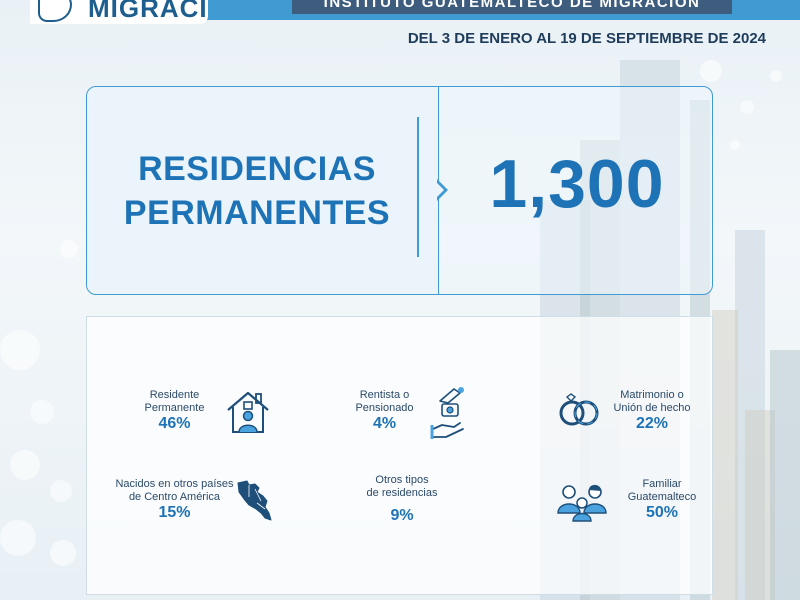 The image size is (800, 600). Describe the element at coordinates (174, 512) in the screenshot. I see `stat-value: 15%` at that location.